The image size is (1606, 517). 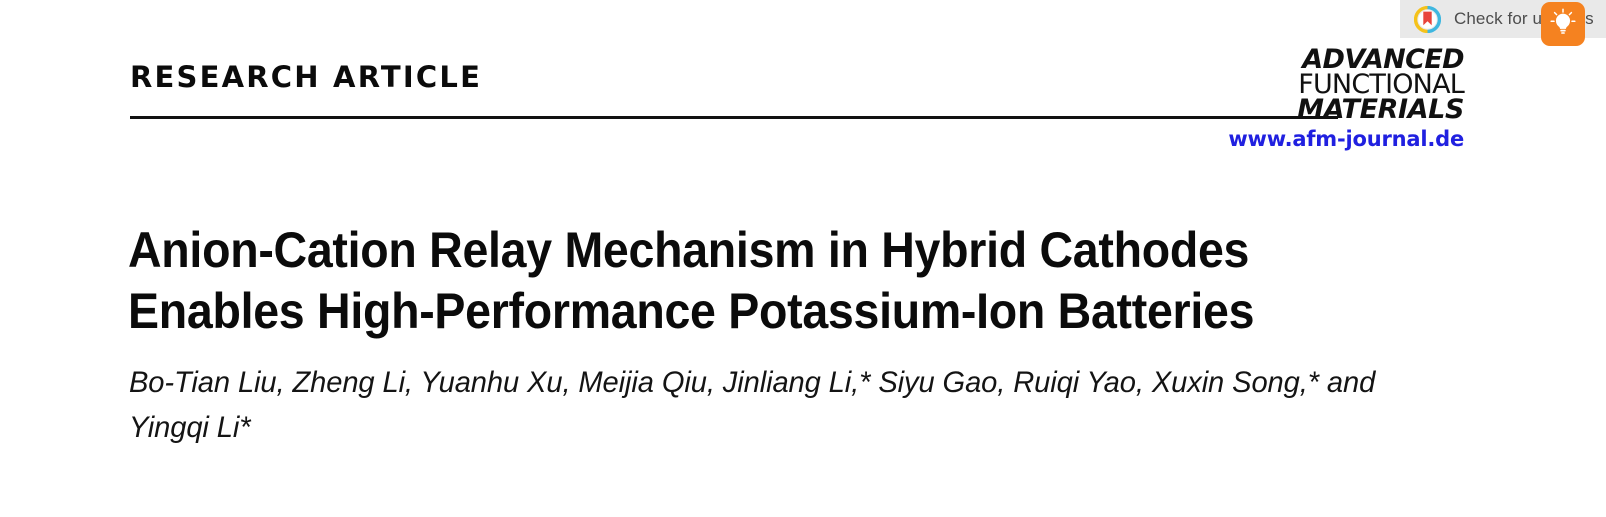 I want to click on crossmark-icon, so click(x=1427, y=19).